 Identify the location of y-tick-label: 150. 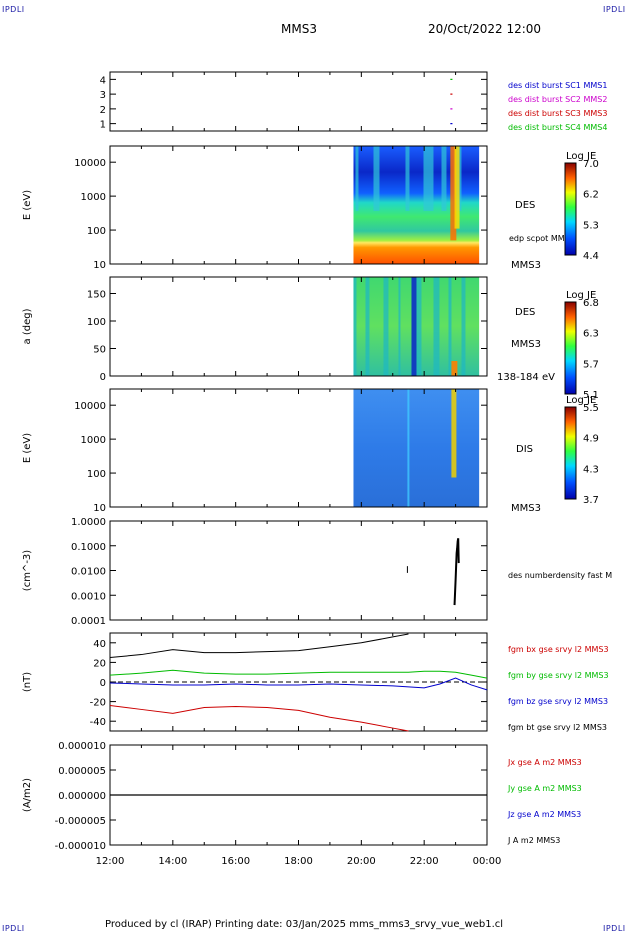
(96, 295).